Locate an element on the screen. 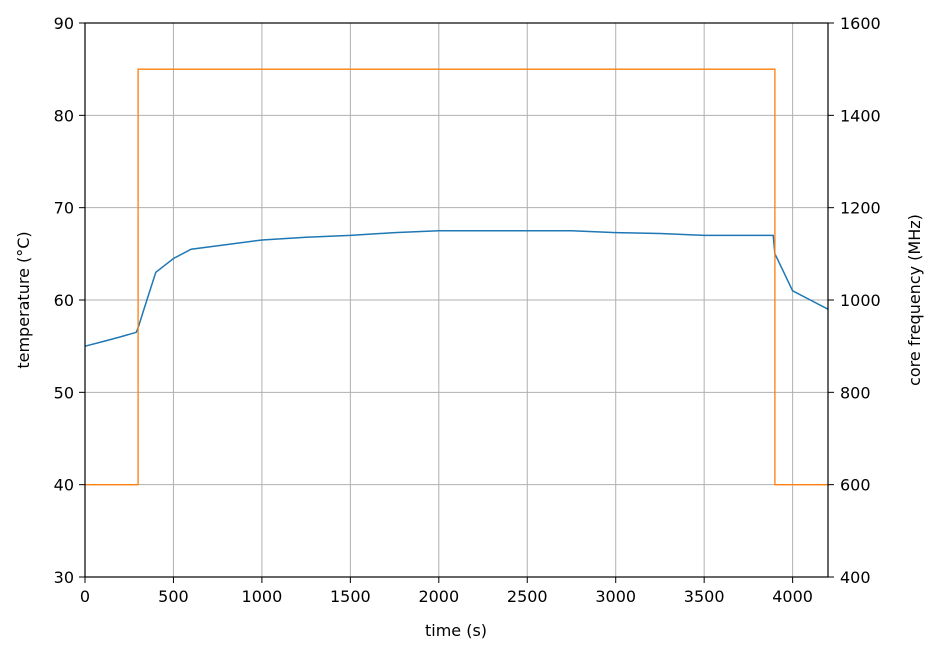 Image resolution: width=939 pixels, height=655 pixels. temperature-series-line is located at coordinates (456, 288).